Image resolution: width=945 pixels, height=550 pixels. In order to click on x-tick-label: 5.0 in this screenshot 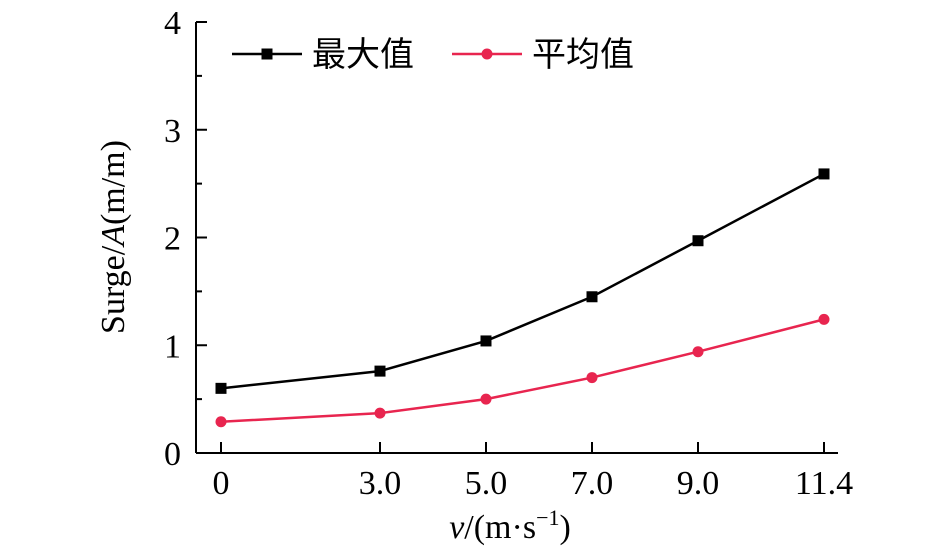, I will do `click(486, 483)`.